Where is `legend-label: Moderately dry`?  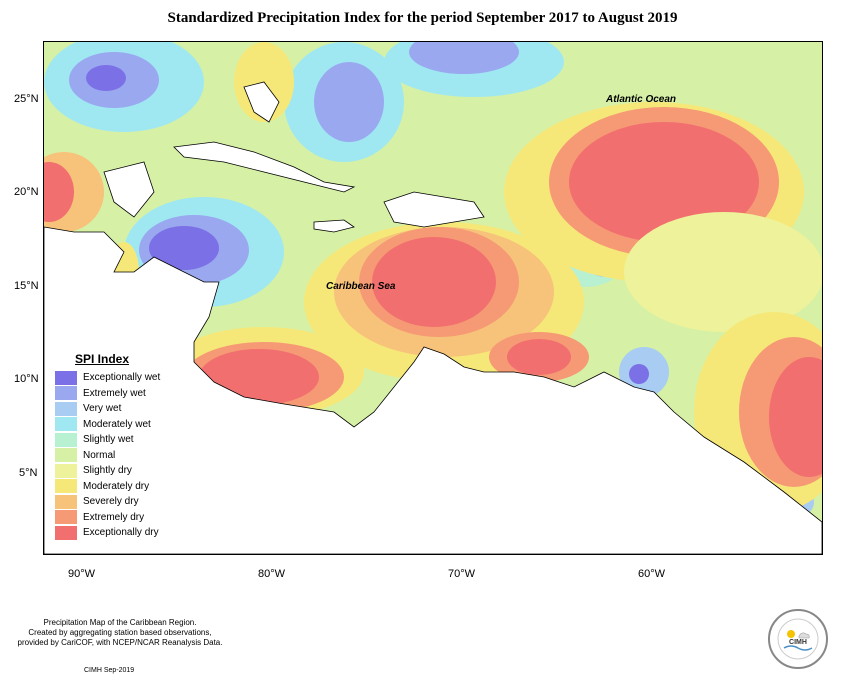 legend-label: Moderately dry is located at coordinates (116, 486).